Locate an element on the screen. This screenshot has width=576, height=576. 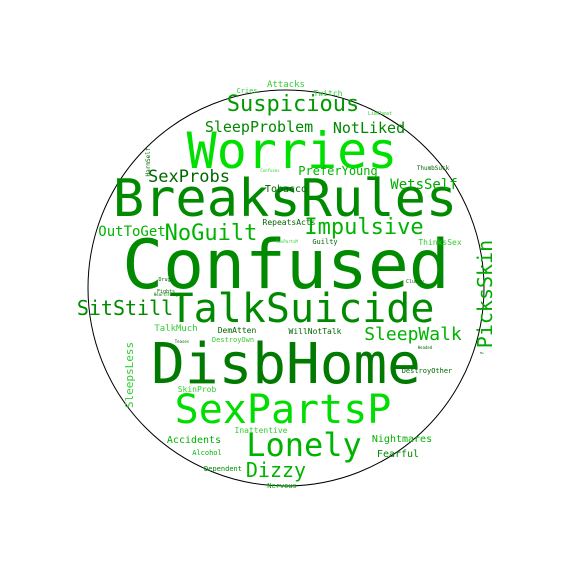
cloud-word-sitstill: SitStill is located at coordinates (125, 308).